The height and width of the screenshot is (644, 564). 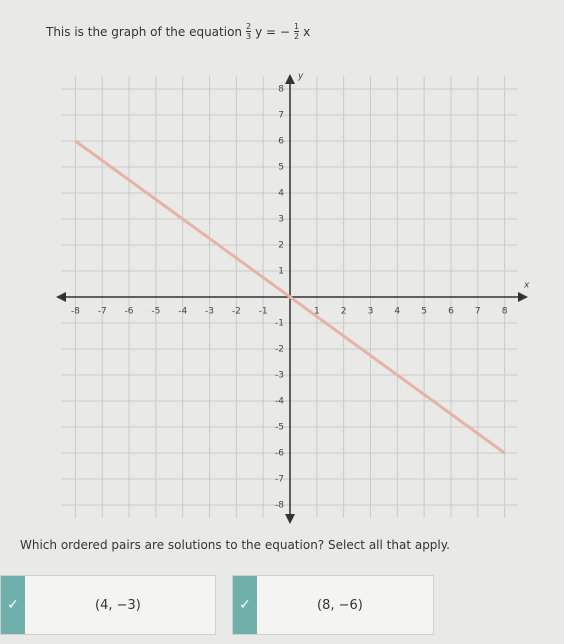 What do you see at coordinates (397, 312) in the screenshot?
I see `x-tick-label: 4` at bounding box center [397, 312].